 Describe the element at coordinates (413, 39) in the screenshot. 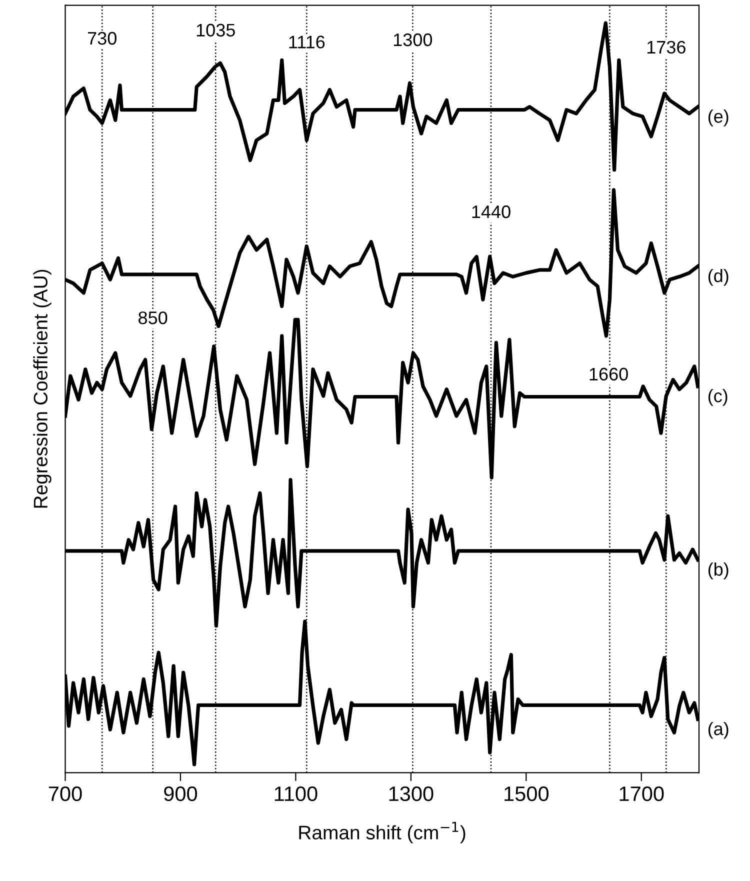

I see `annotation: 1300` at that location.